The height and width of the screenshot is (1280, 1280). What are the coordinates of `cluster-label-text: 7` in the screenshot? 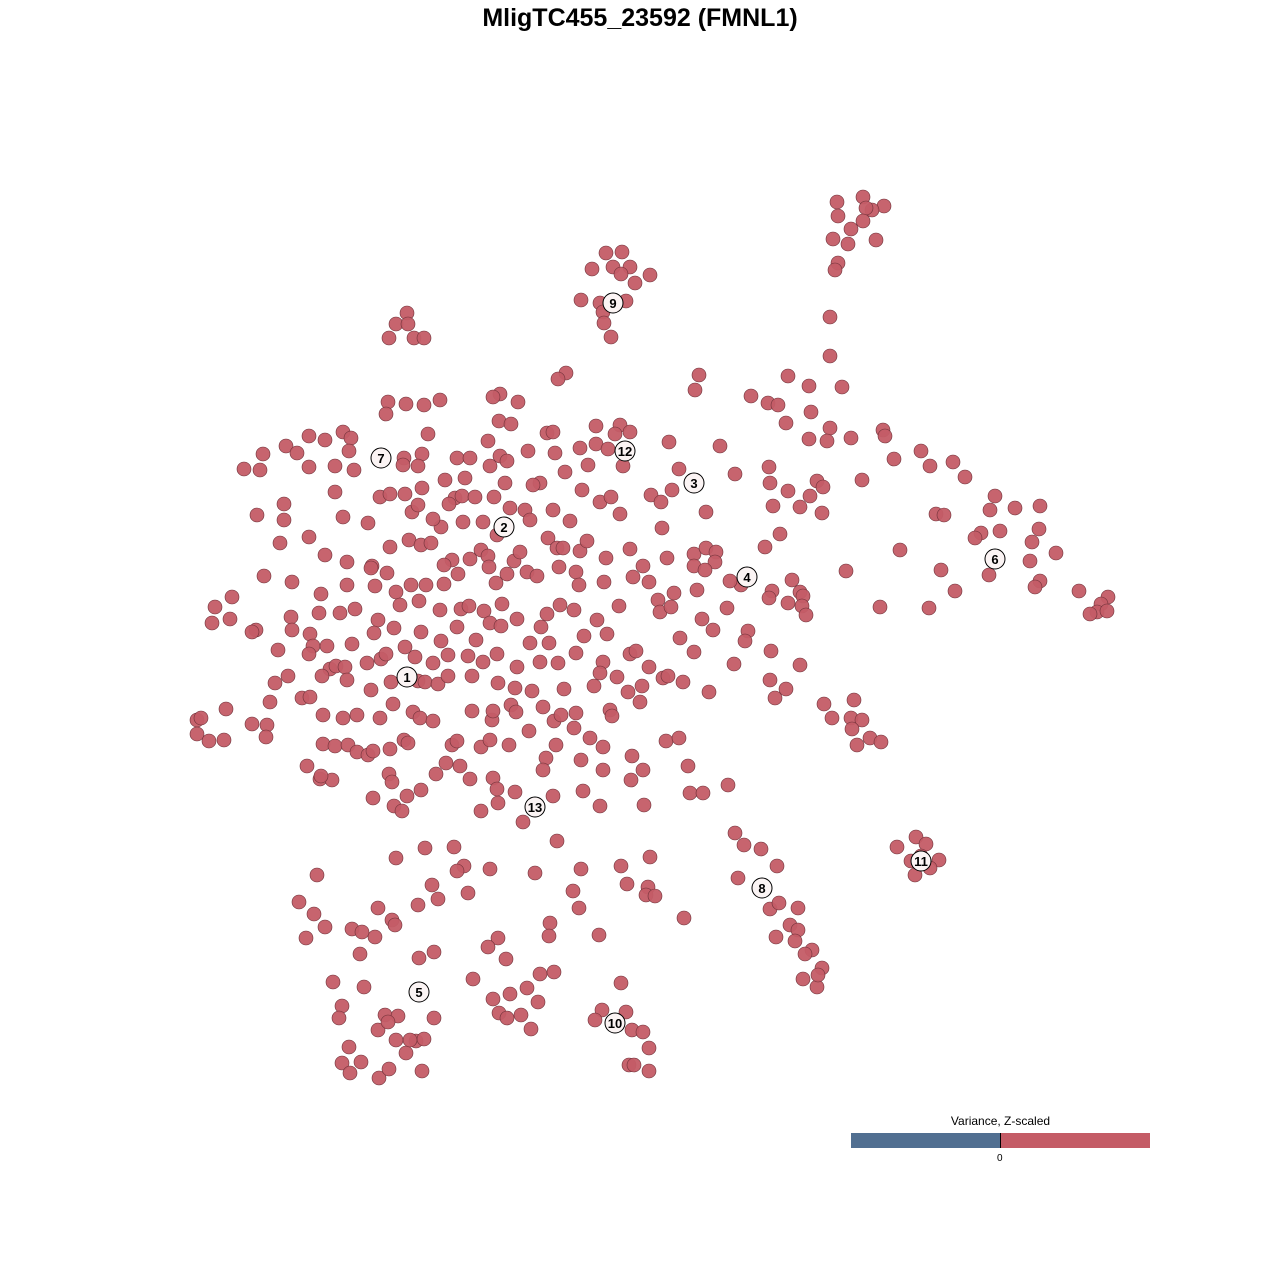 It's located at (380, 458).